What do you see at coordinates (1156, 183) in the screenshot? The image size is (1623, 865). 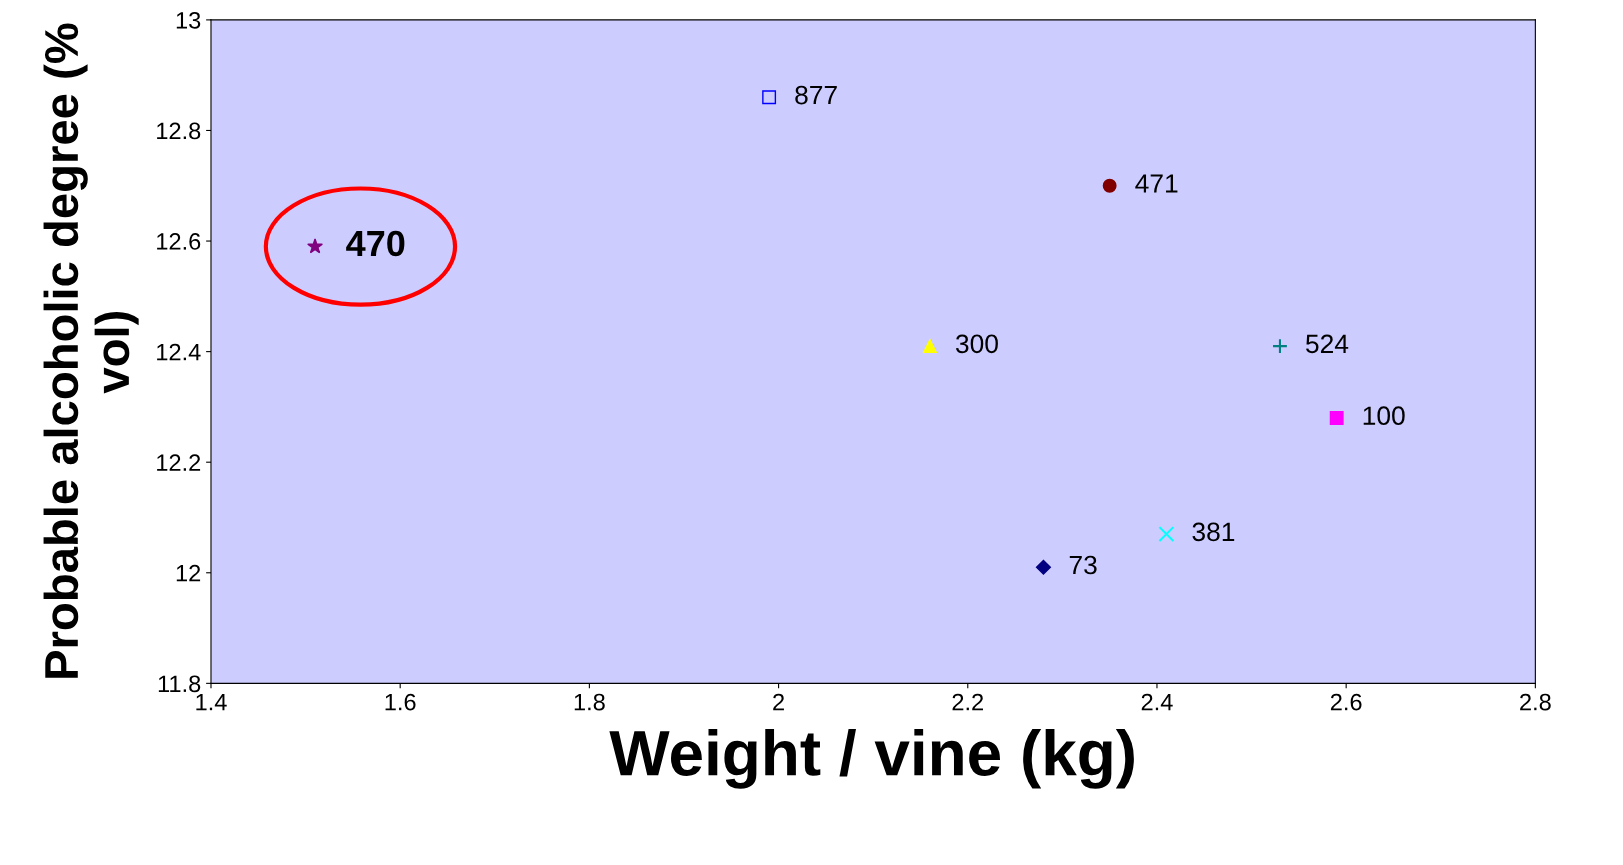 I see `series-label: 471` at bounding box center [1156, 183].